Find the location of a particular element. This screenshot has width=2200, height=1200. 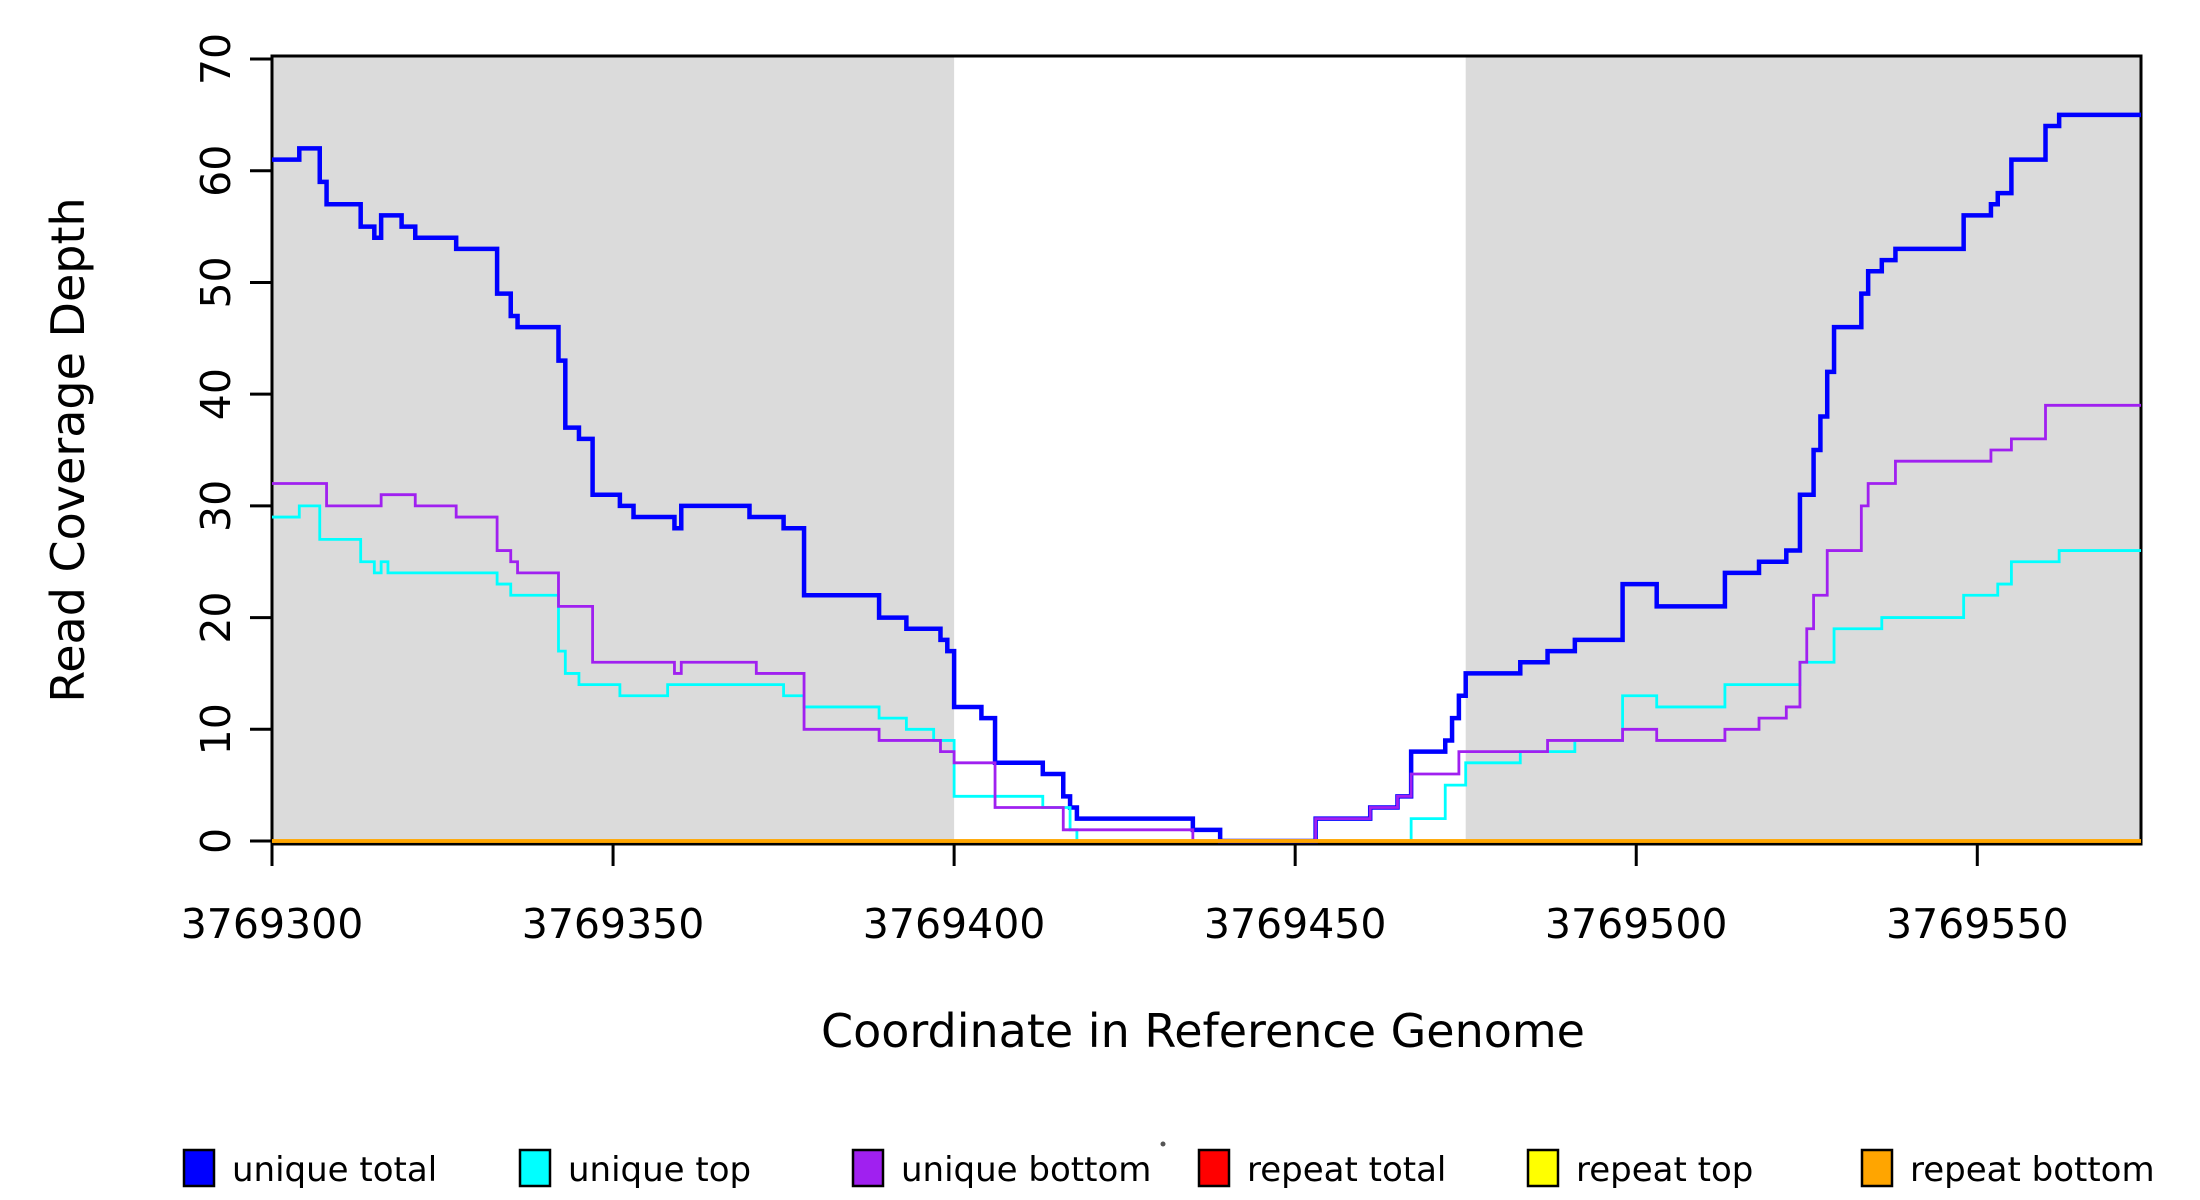

y-tick-label: 50 is located at coordinates (216, 282).